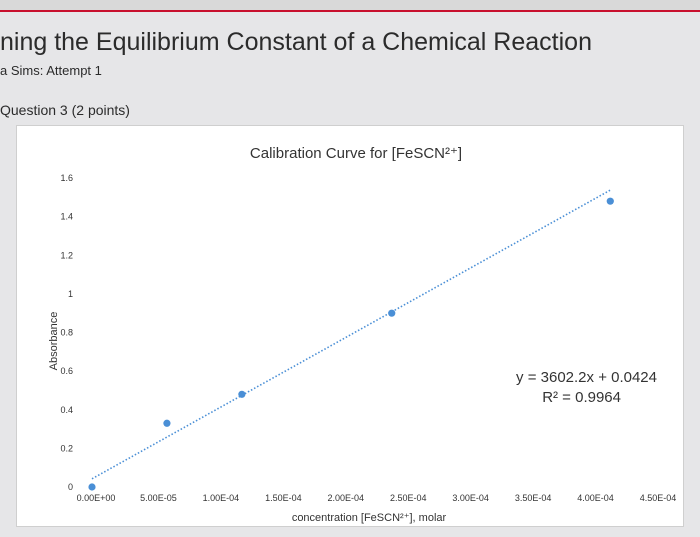  Describe the element at coordinates (350, 5) in the screenshot. I see `browser-top-bar` at that location.